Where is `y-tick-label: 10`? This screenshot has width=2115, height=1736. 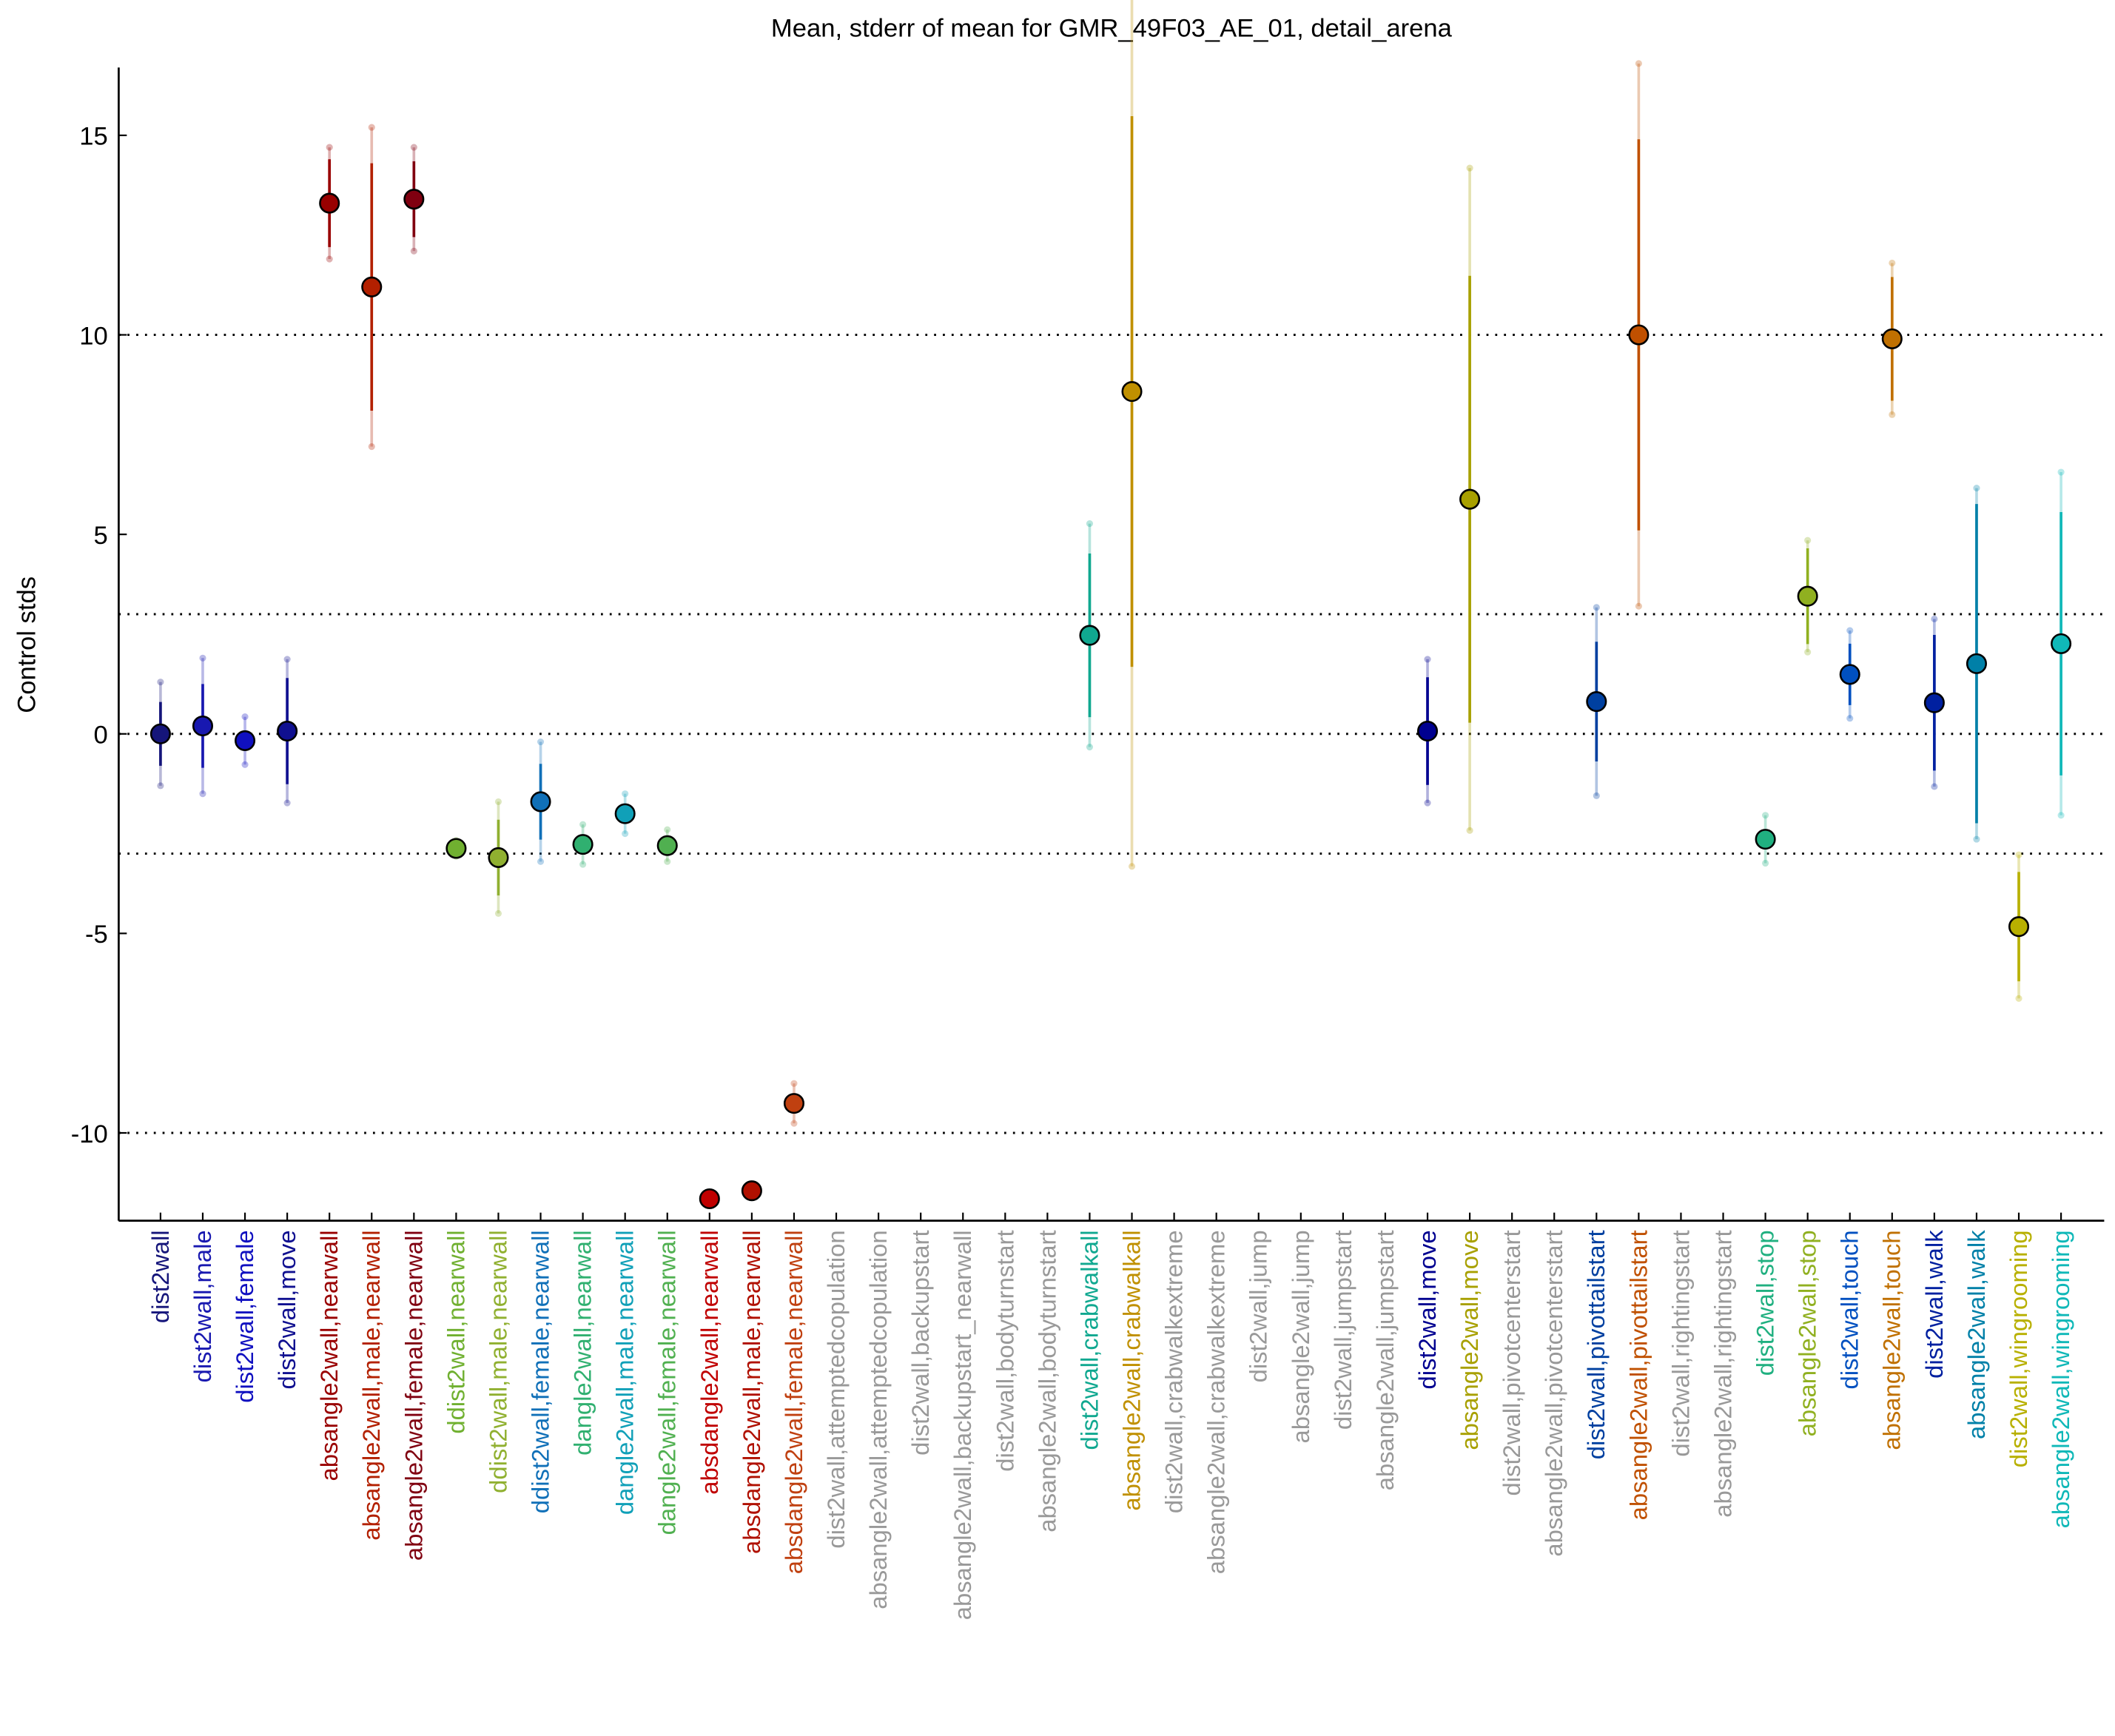 y-tick-label: 10 is located at coordinates (93, 336).